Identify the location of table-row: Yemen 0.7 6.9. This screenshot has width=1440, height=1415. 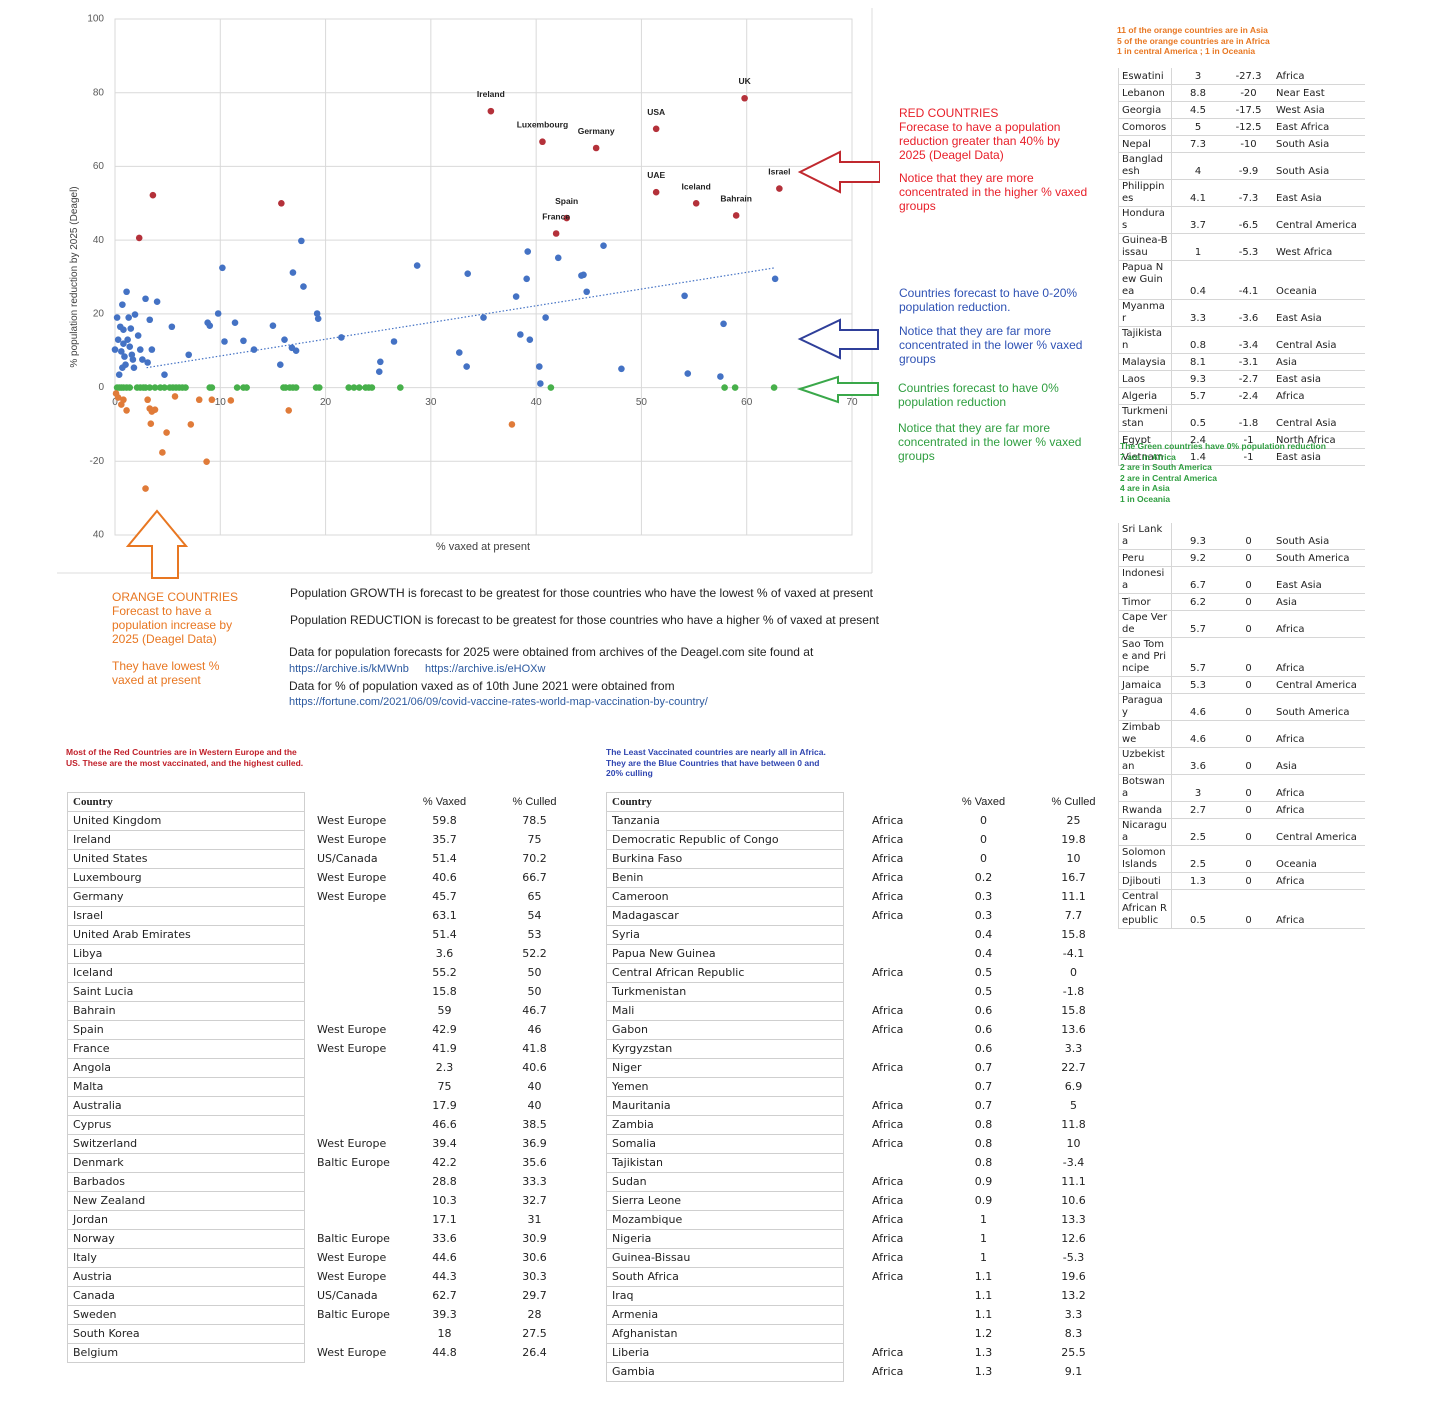
(863, 1087).